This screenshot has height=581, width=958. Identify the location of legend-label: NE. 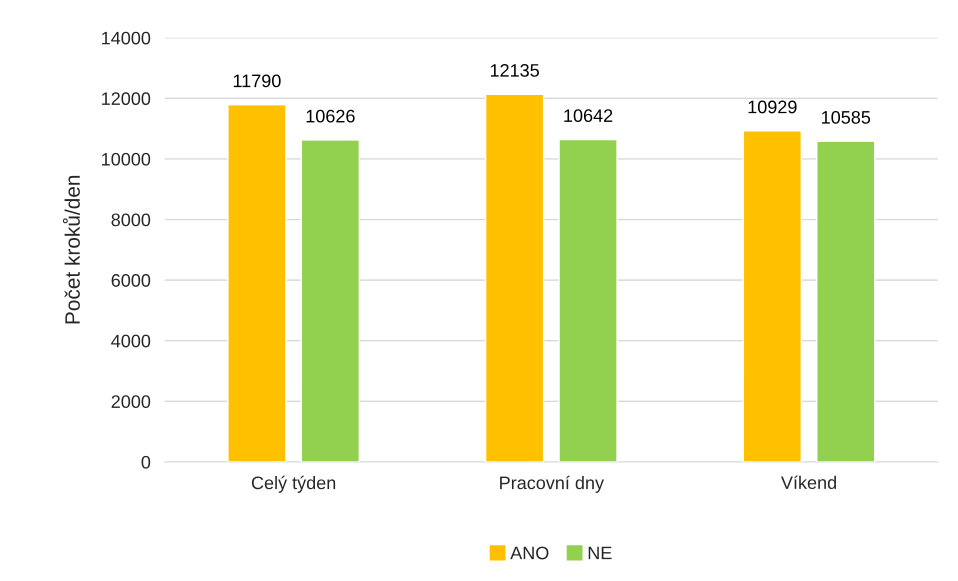
(600, 553).